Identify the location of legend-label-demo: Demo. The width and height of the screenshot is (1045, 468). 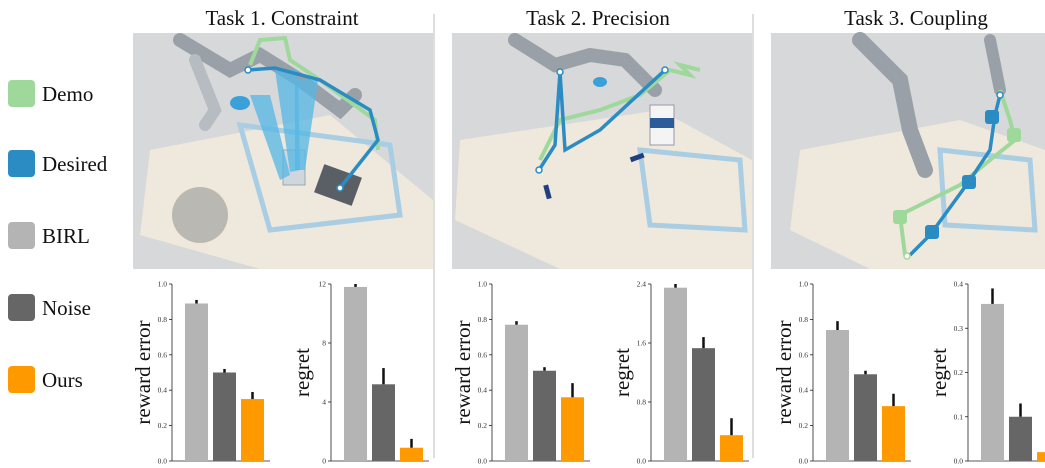
(67, 94).